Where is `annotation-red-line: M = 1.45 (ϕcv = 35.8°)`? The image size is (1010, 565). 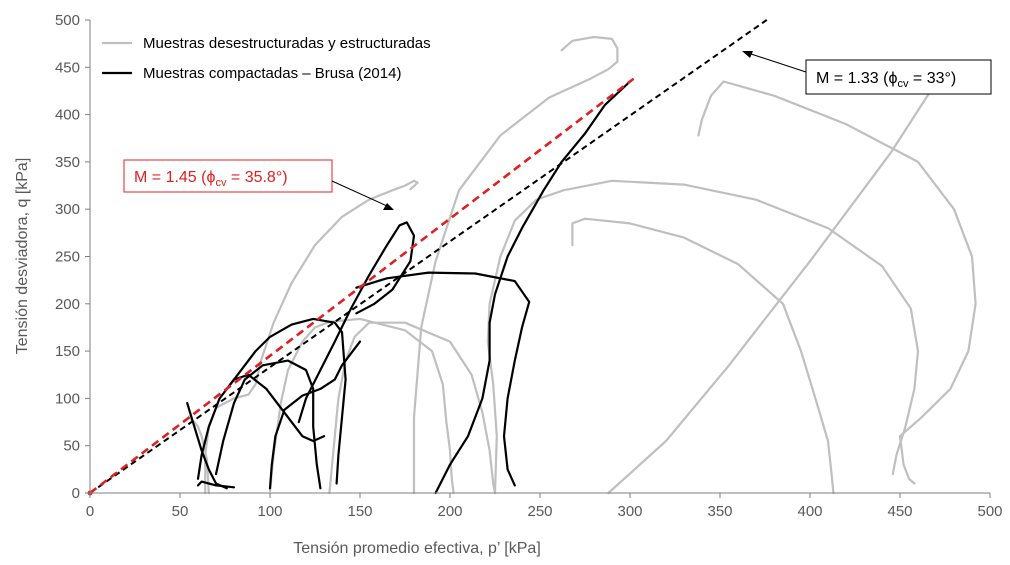 annotation-red-line: M = 1.45 (ϕcv = 35.8°) is located at coordinates (258, 184).